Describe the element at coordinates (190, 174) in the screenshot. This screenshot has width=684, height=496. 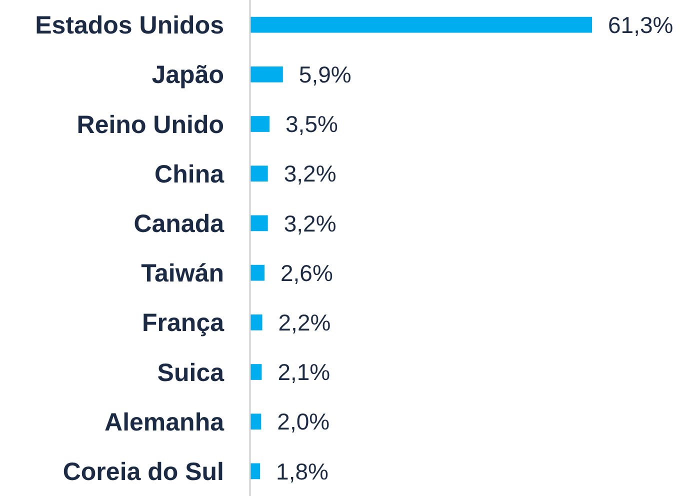
I see `y-tick-label: China` at that location.